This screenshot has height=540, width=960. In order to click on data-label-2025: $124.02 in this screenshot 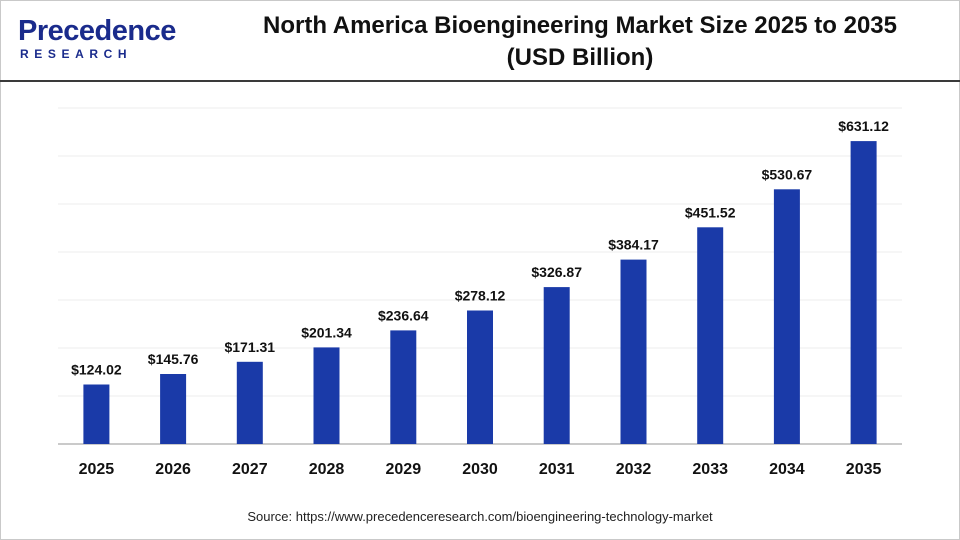, I will do `click(96, 370)`.